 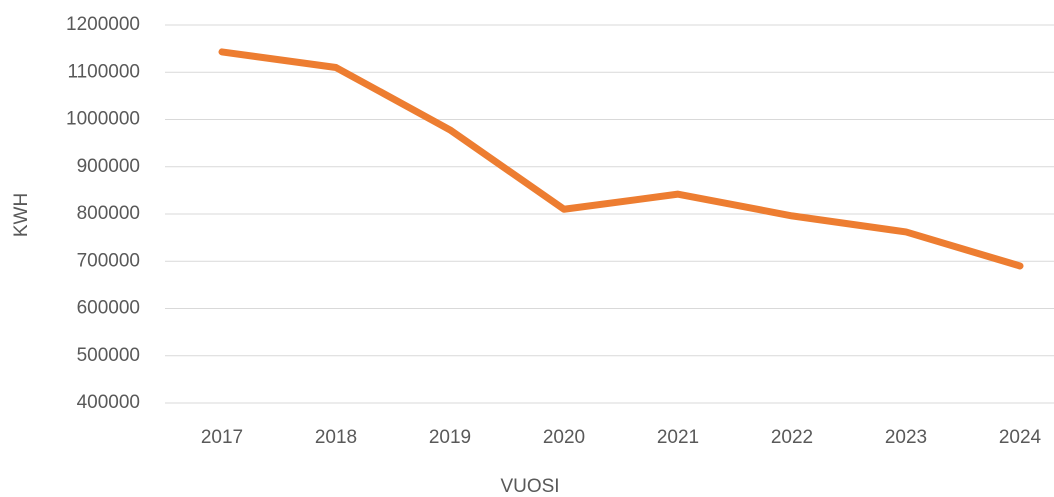 What do you see at coordinates (108, 213) in the screenshot?
I see `y-tick-label: 800000` at bounding box center [108, 213].